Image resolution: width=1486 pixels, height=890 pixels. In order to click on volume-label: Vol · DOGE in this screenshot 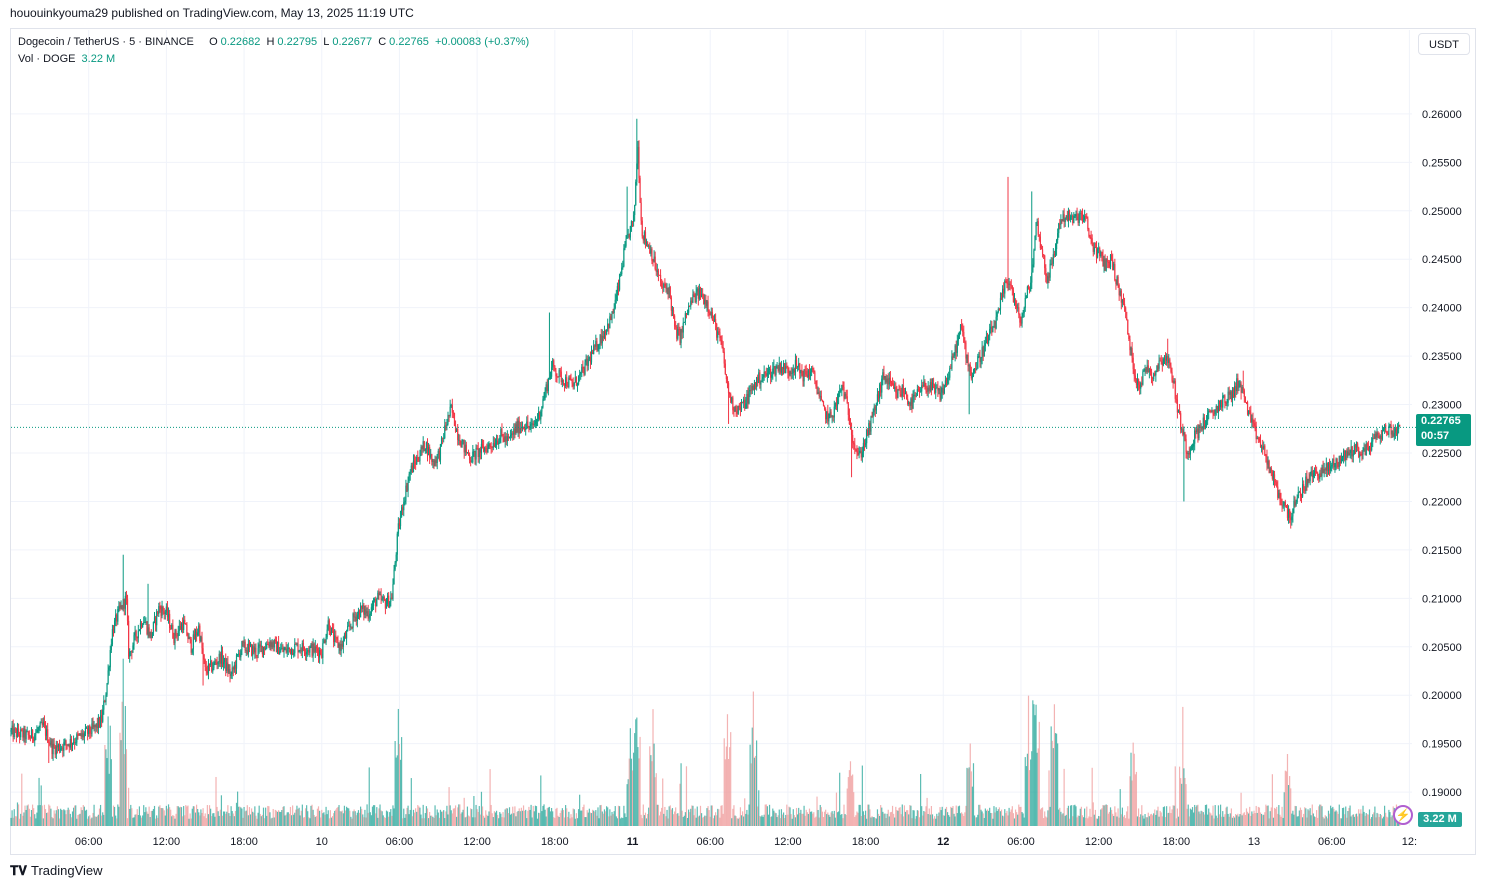, I will do `click(47, 59)`.